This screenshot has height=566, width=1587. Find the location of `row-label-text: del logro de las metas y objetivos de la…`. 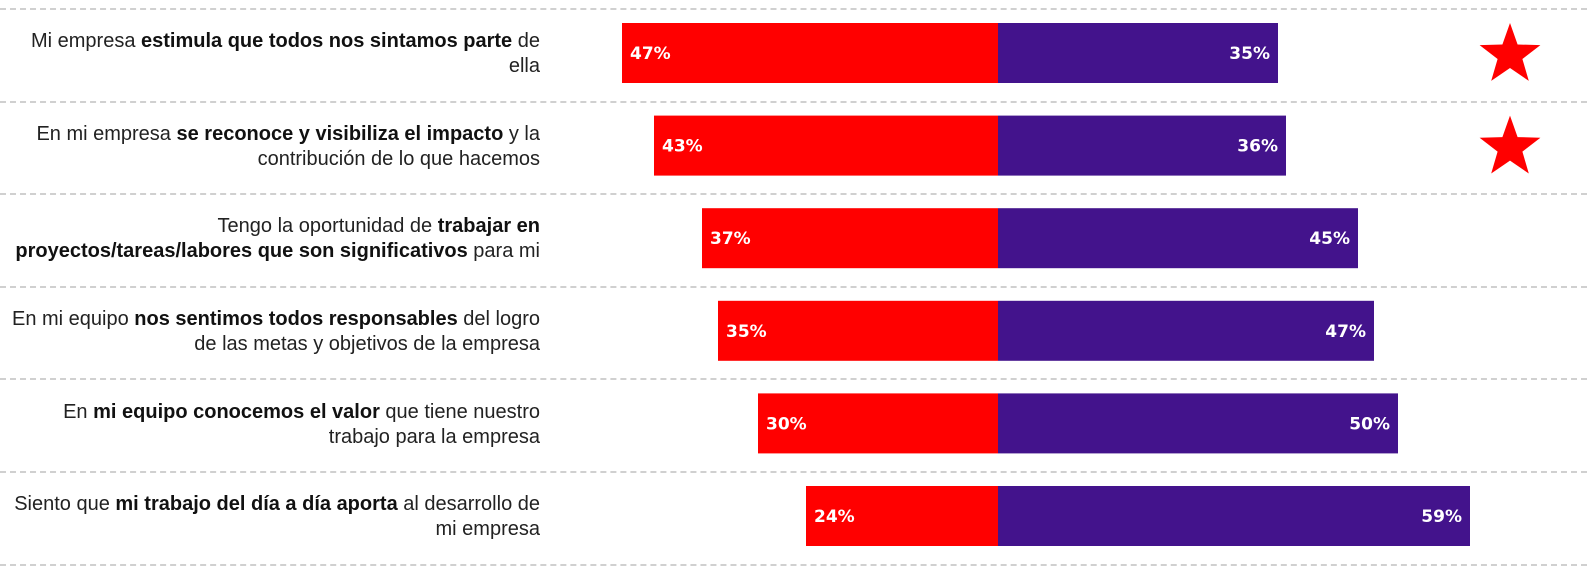

row-label-text: del logro de las metas y objetivos de la… is located at coordinates (367, 332).